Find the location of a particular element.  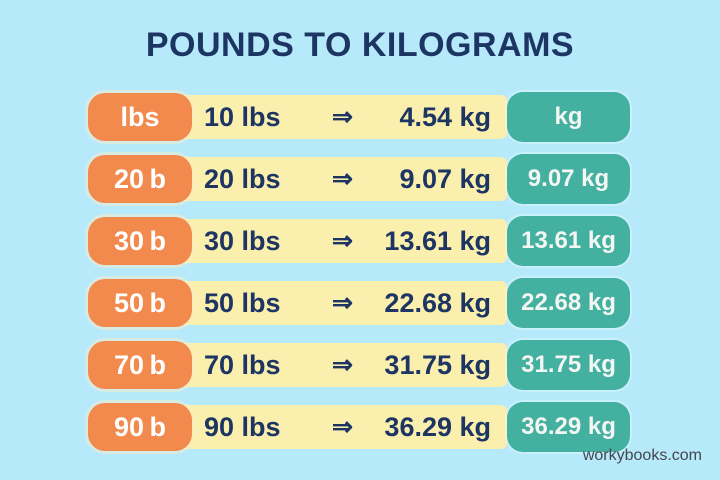

kg-value: 4.54 kg is located at coordinates (445, 116).